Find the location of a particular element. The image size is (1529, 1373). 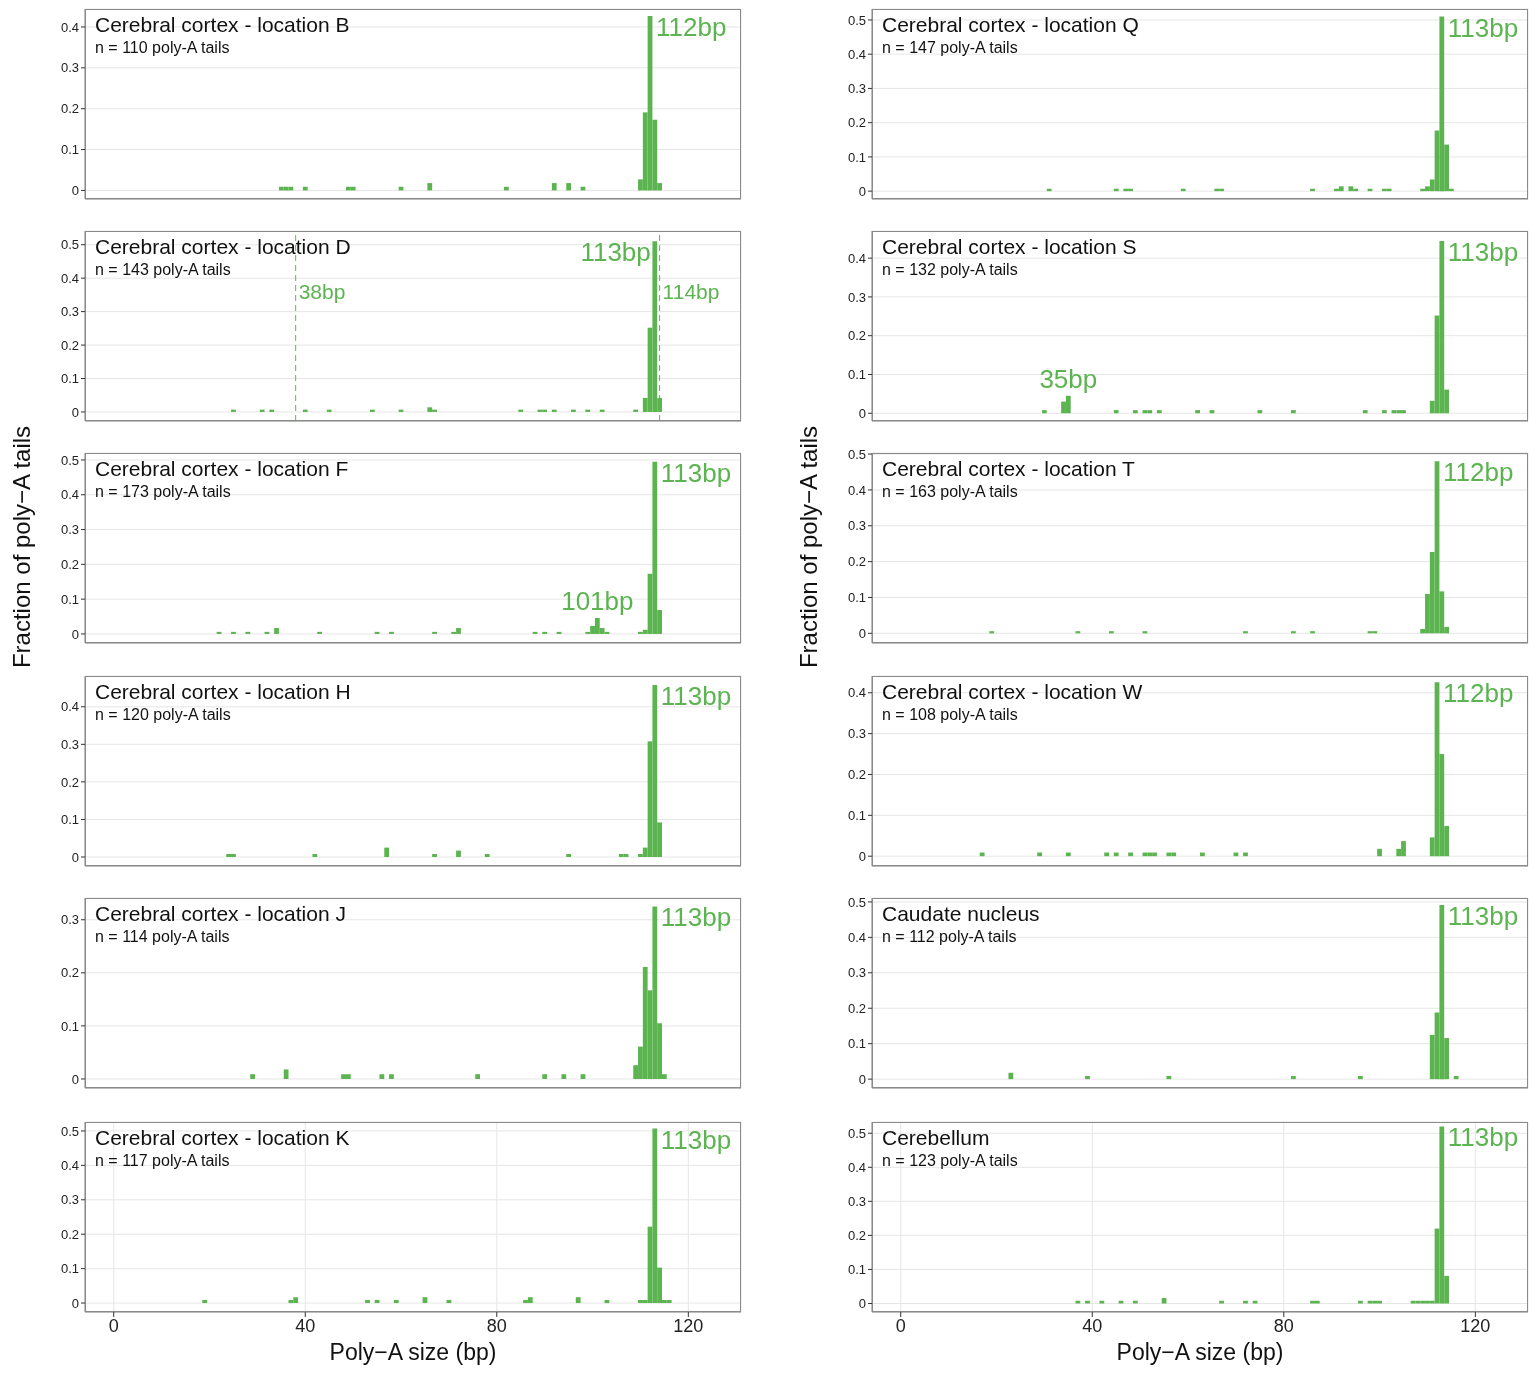

chart-title: Cerebral cortex - location Q is located at coordinates (1010, 25).